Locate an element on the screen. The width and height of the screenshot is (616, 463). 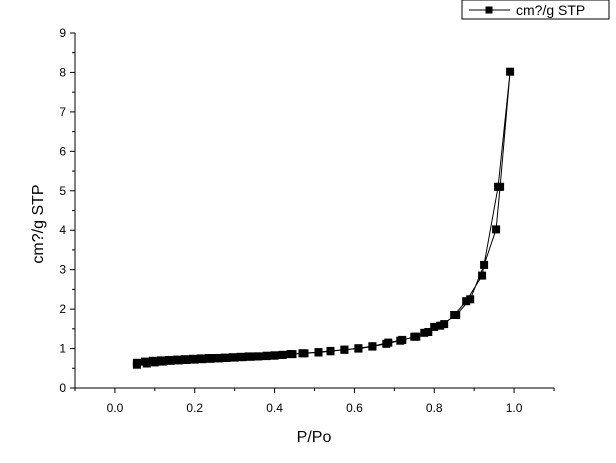
x-tick-label: 0.4 is located at coordinates (274, 408).